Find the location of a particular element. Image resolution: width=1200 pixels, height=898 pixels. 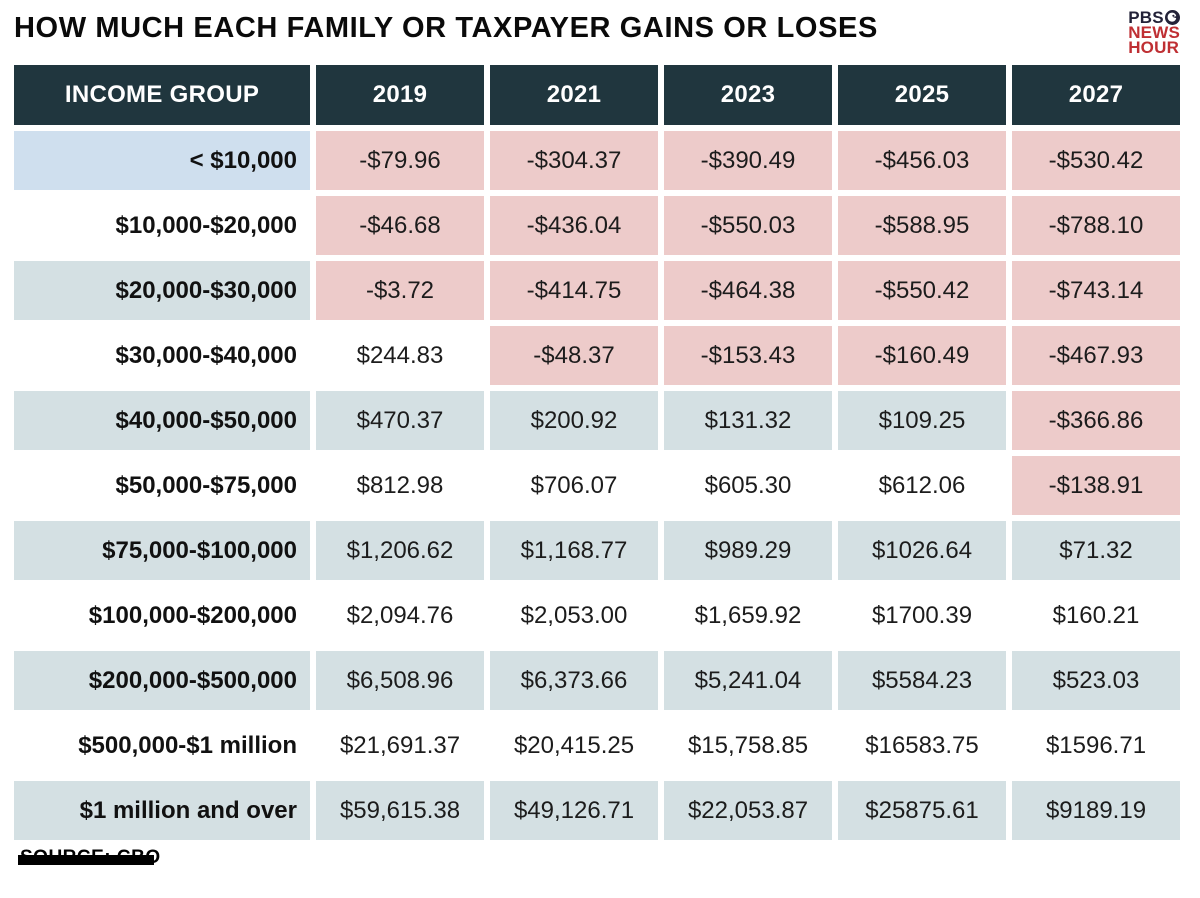

logo-hour: HOUR is located at coordinates (1154, 47).